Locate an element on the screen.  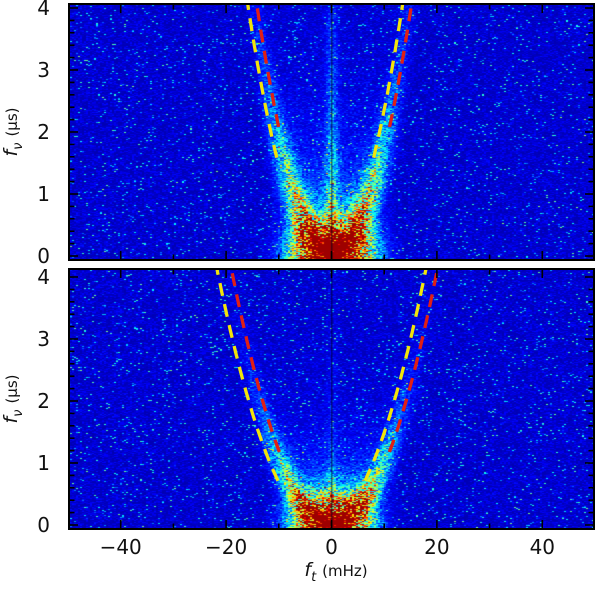
x-axis-unit: (mHz) is located at coordinates (345, 571).